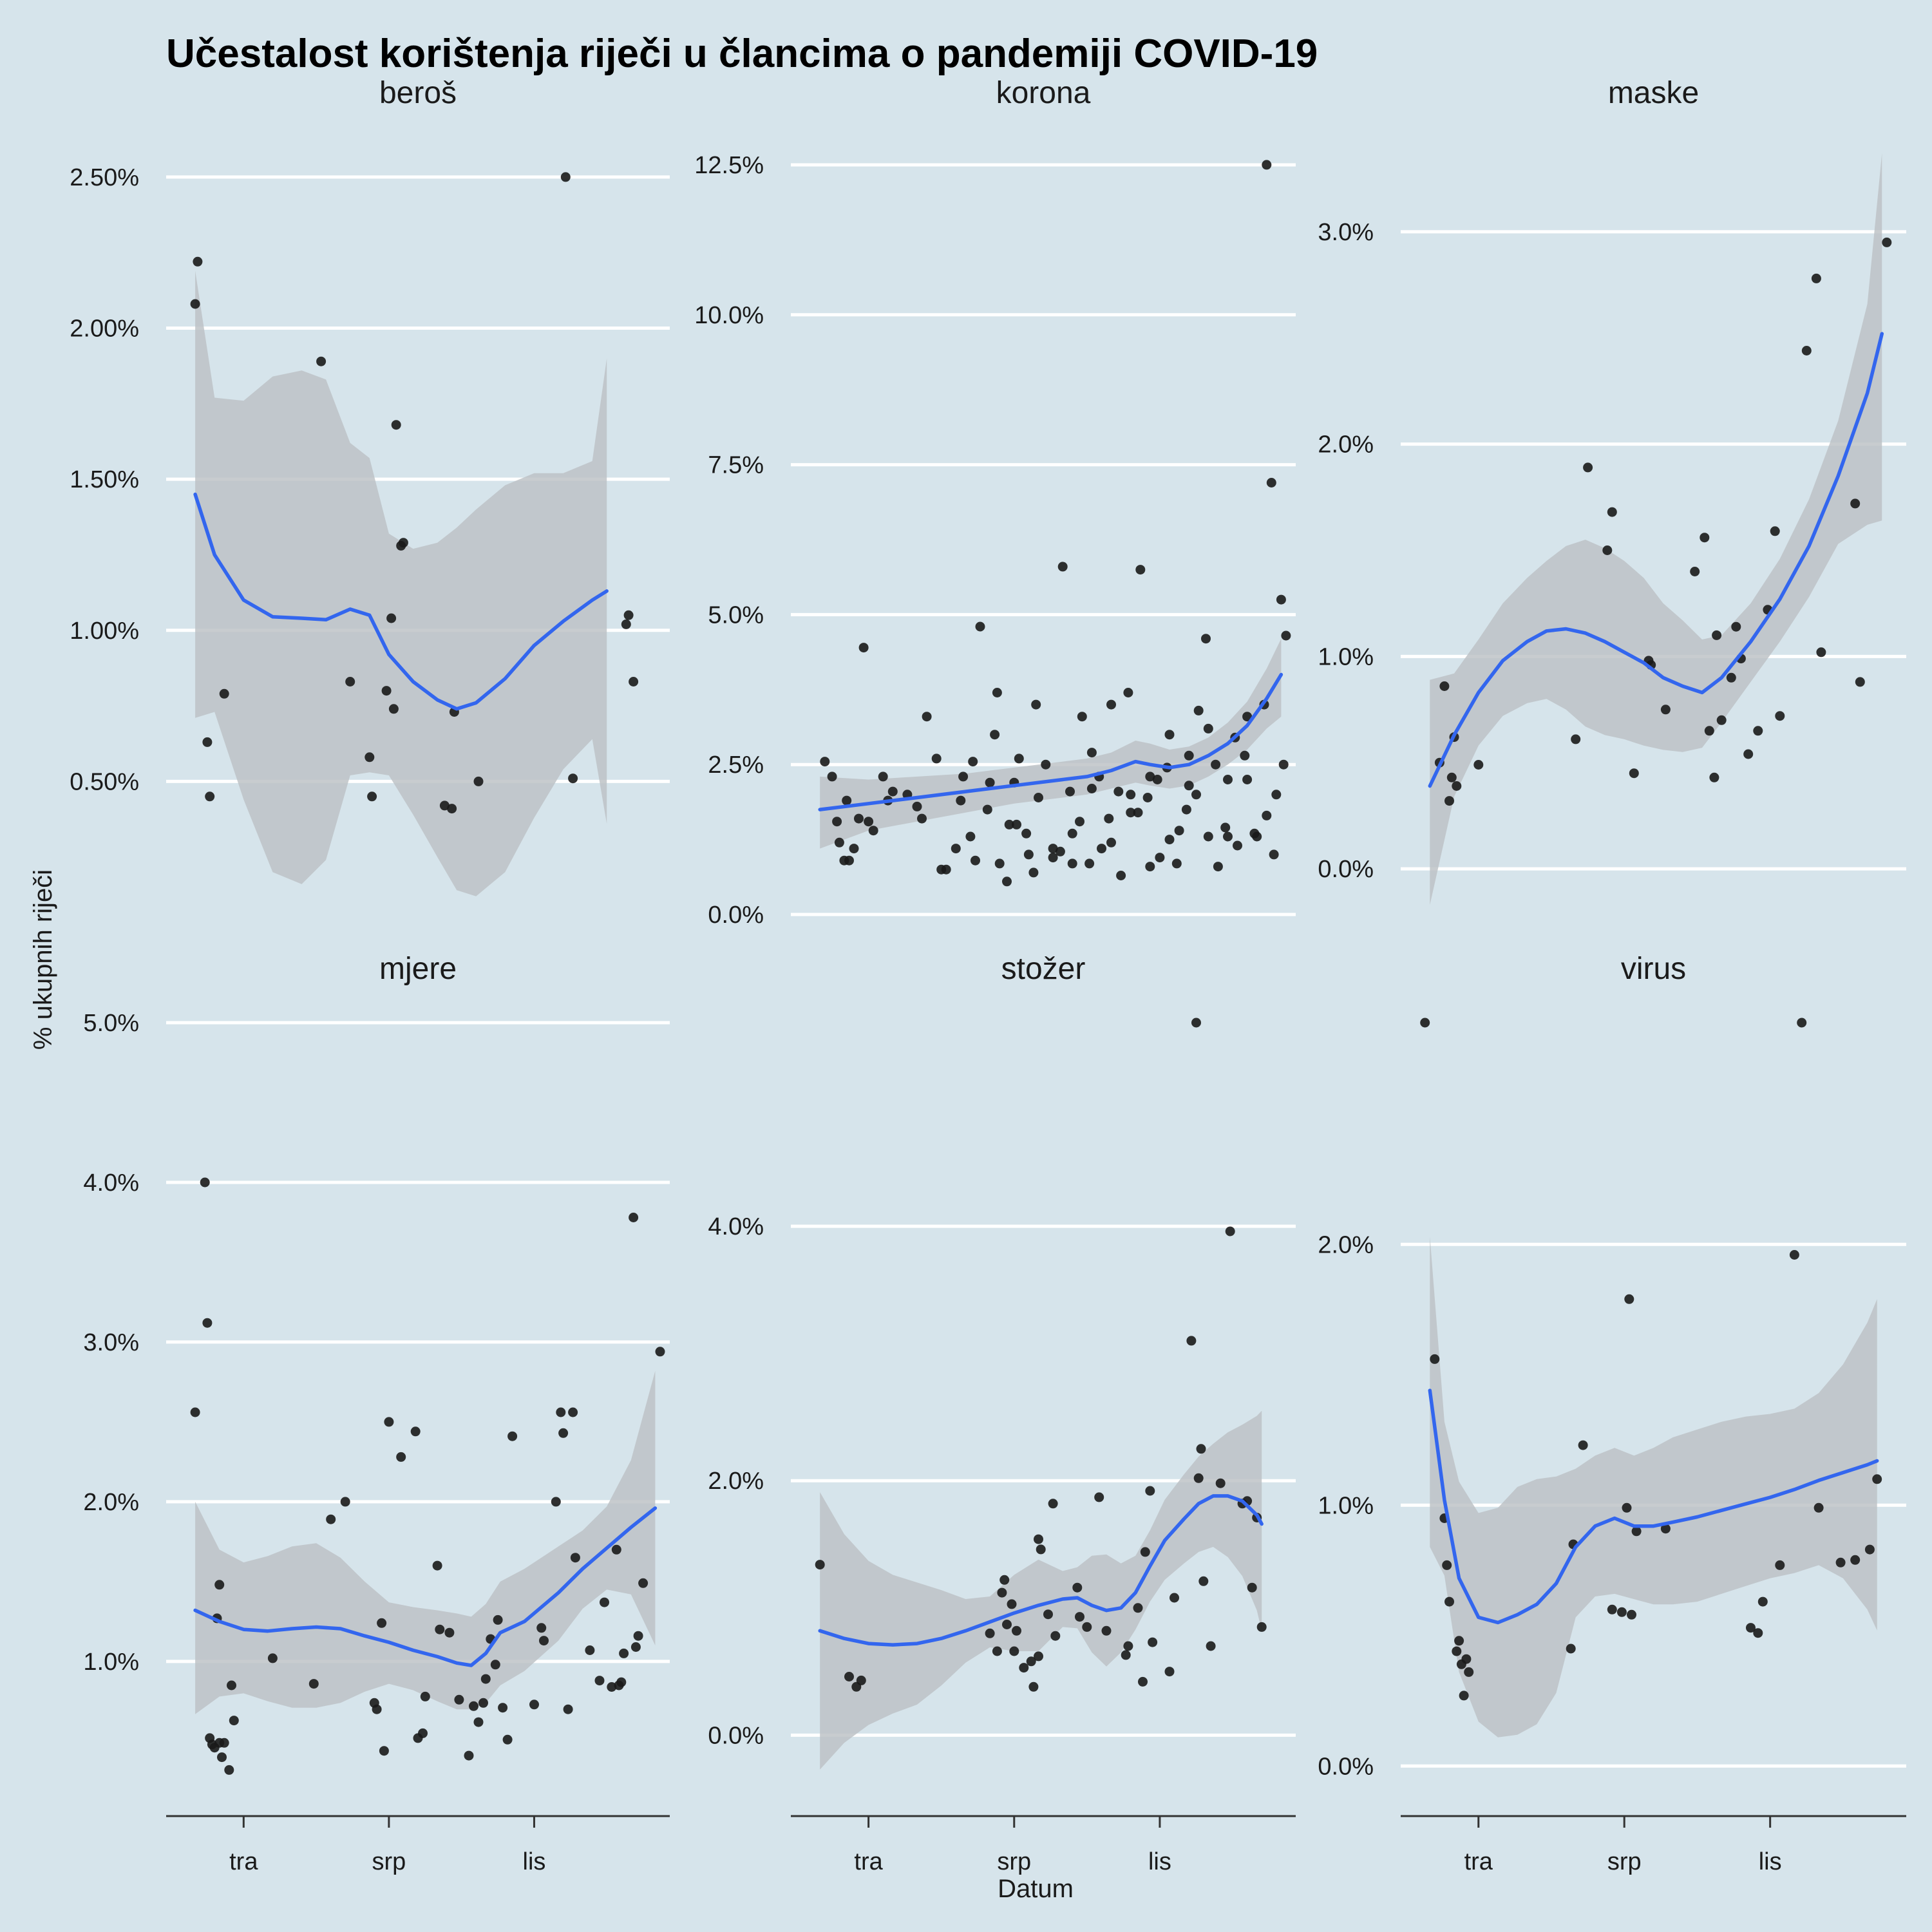 The width and height of the screenshot is (1932, 1932). I want to click on panel-2-y-tick-label: 10.0%, so click(729, 315).